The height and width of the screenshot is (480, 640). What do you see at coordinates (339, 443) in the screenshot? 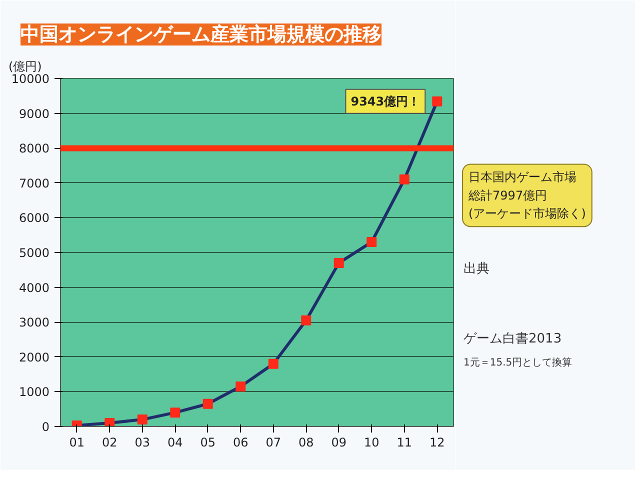
I see `x-tick-label: 09` at bounding box center [339, 443].